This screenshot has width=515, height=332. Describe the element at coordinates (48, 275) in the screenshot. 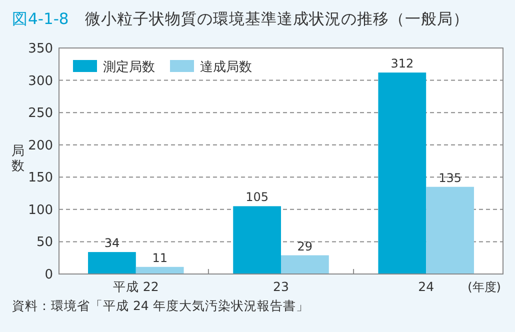

I see `y-tick-label: 0` at that location.